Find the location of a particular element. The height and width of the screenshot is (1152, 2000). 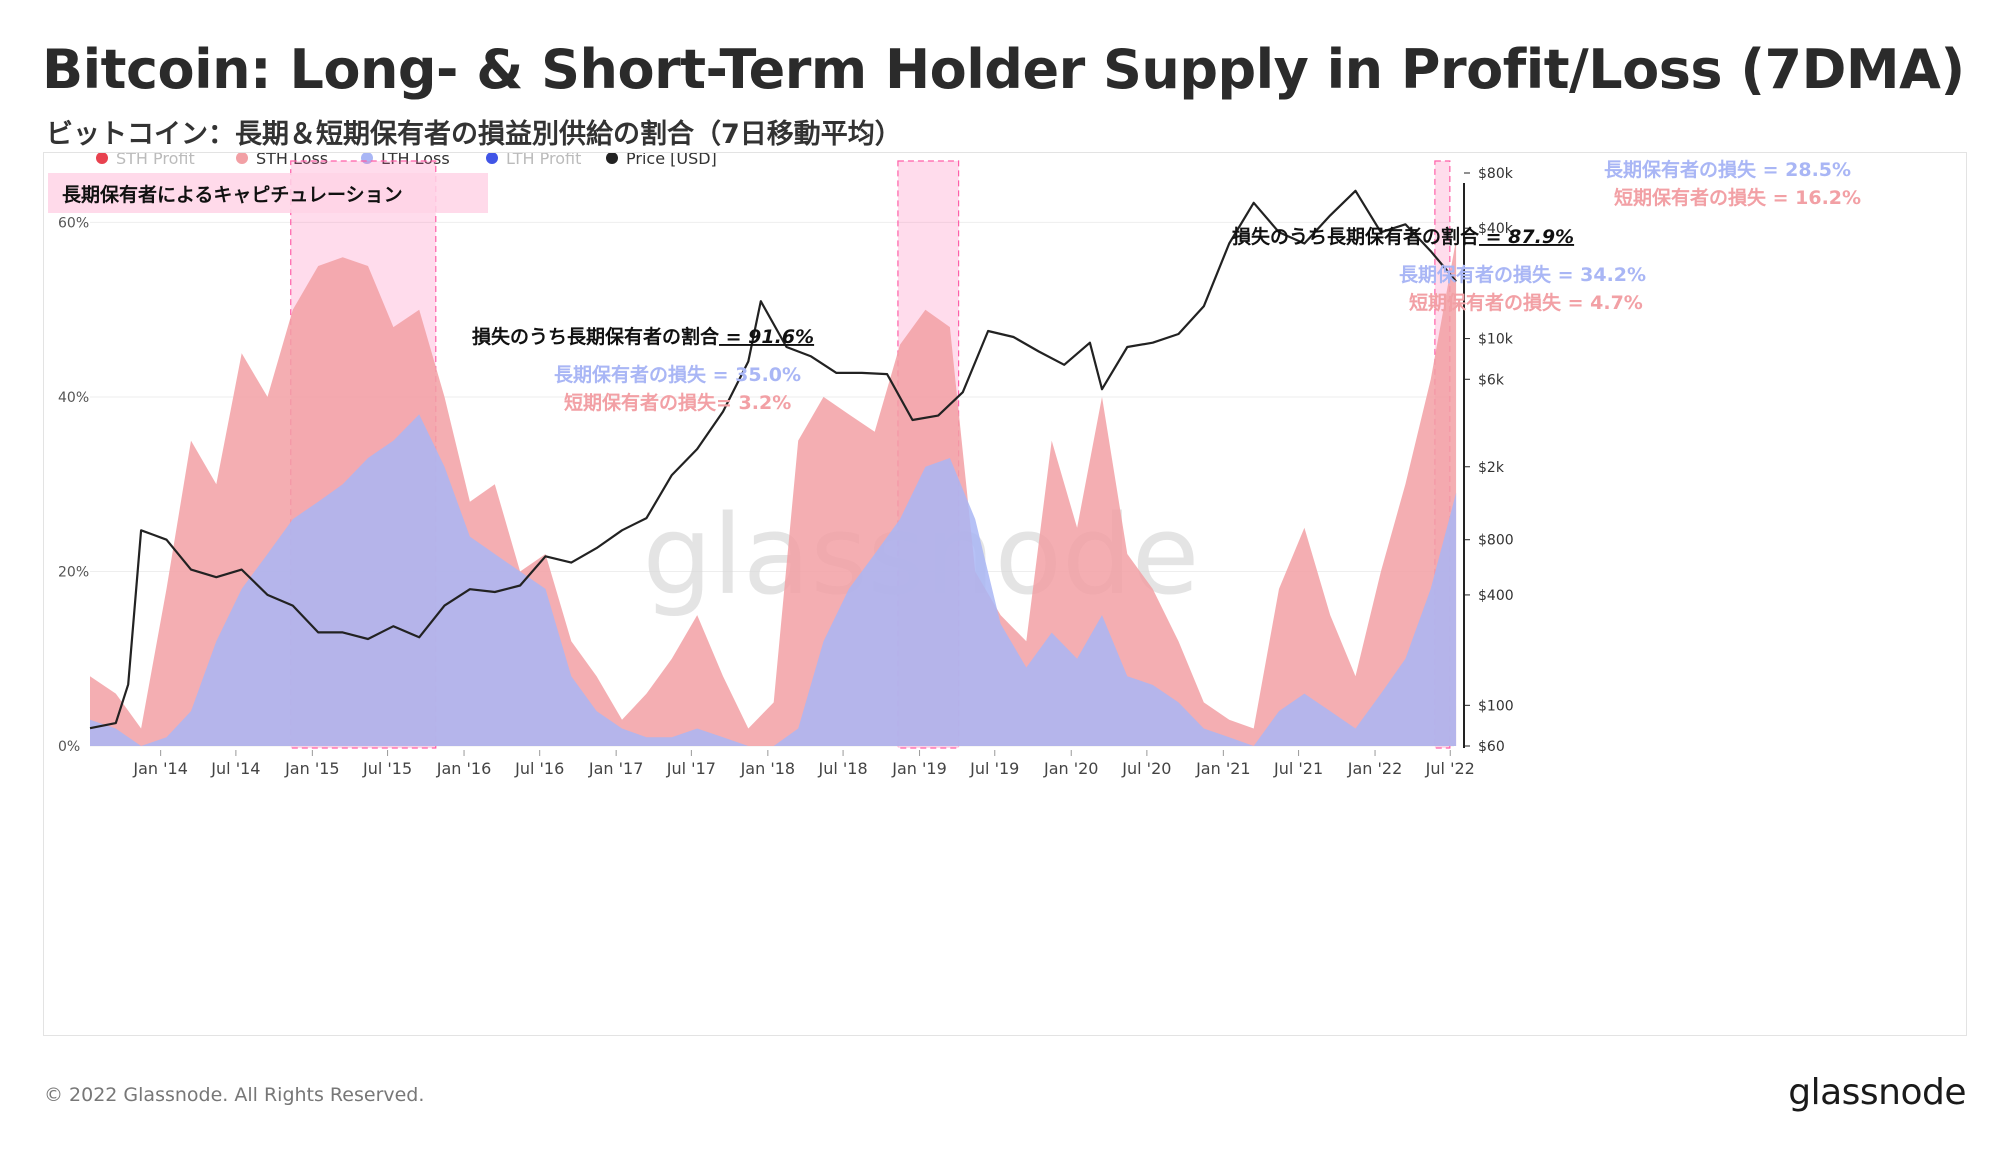

x-tick-label: Jan '21 is located at coordinates (1223, 768).